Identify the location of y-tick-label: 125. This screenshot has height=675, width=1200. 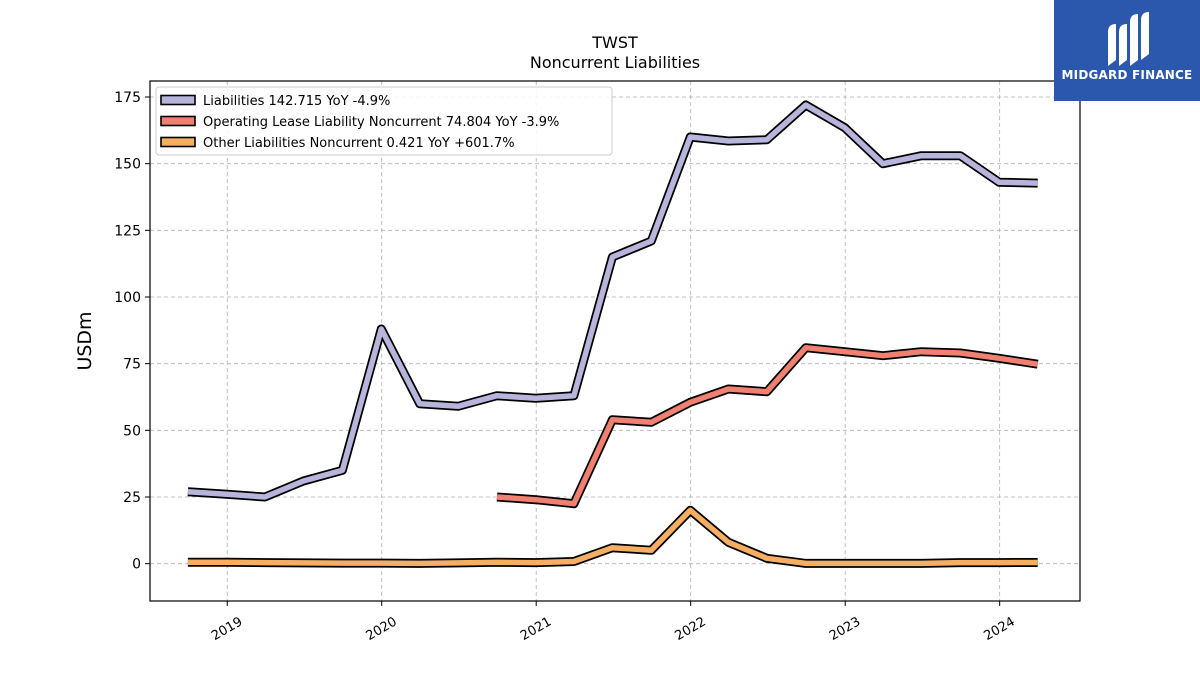
(127, 231).